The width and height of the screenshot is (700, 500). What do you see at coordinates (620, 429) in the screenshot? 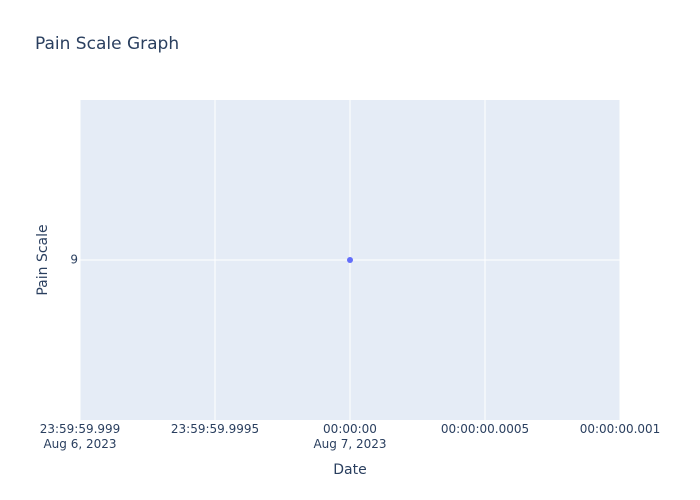
I see `x-tick-label: 00:00:00.001` at bounding box center [620, 429].